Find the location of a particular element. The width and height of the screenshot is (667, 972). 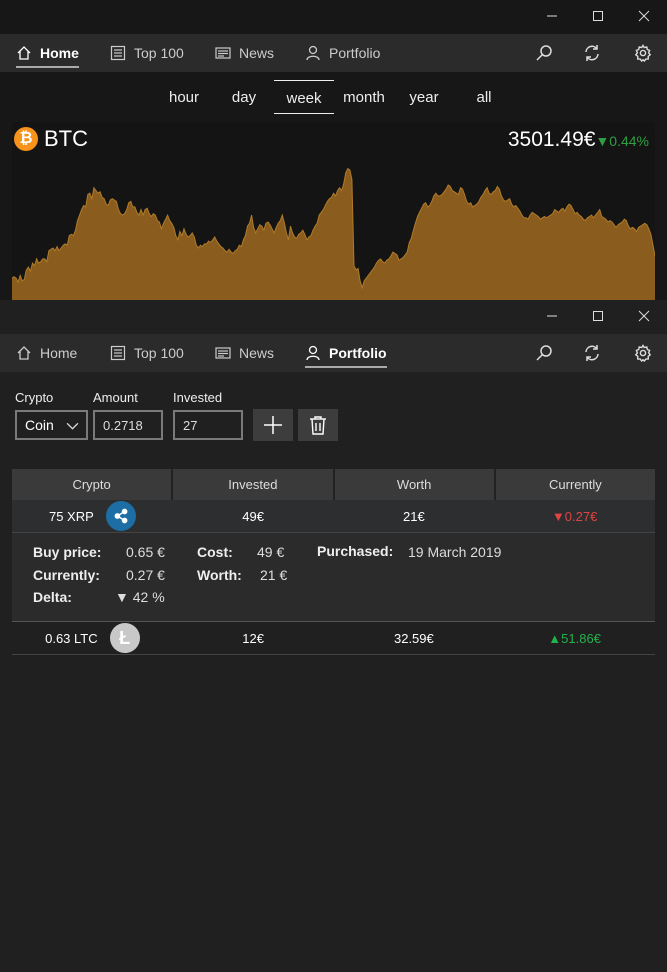

close-icon is located at coordinates (644, 316).